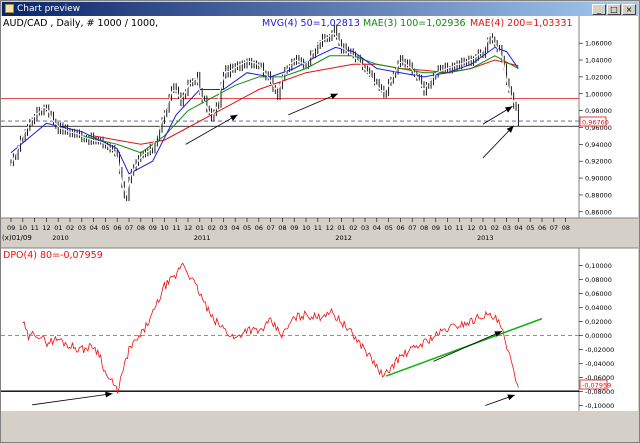 Image resolution: width=640 pixels, height=443 pixels. Describe the element at coordinates (320, 9) in the screenshot. I see `window-titlebar: Chart preview _ □ ×` at that location.